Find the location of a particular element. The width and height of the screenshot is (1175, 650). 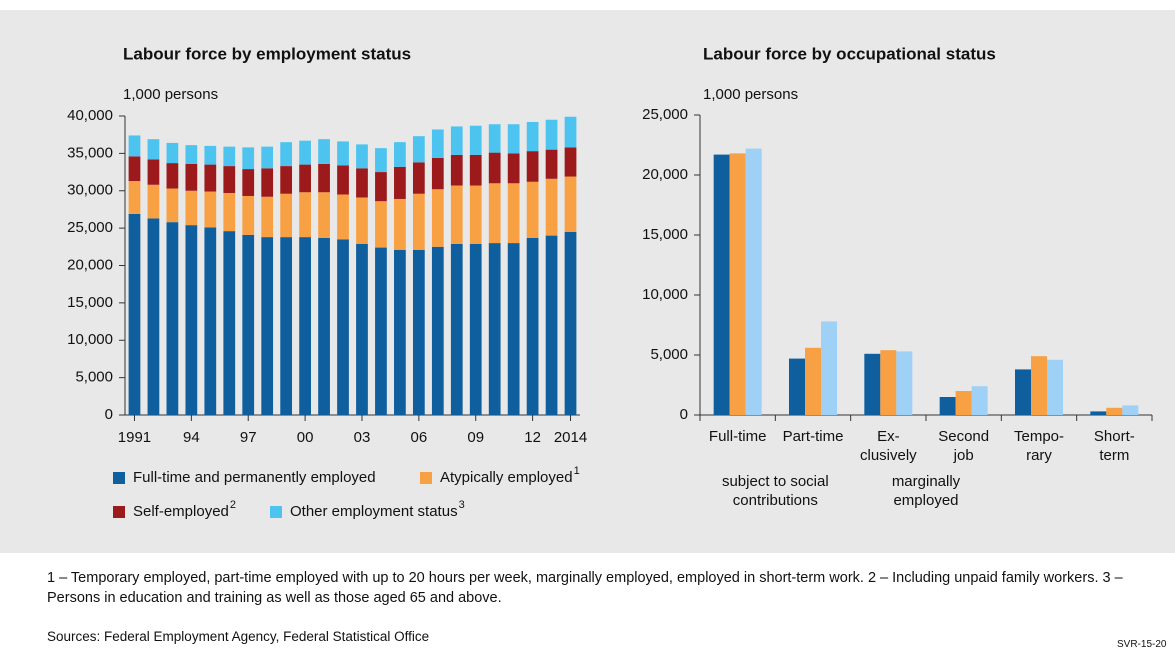

legend-footnote: 1 is located at coordinates (577, 471).